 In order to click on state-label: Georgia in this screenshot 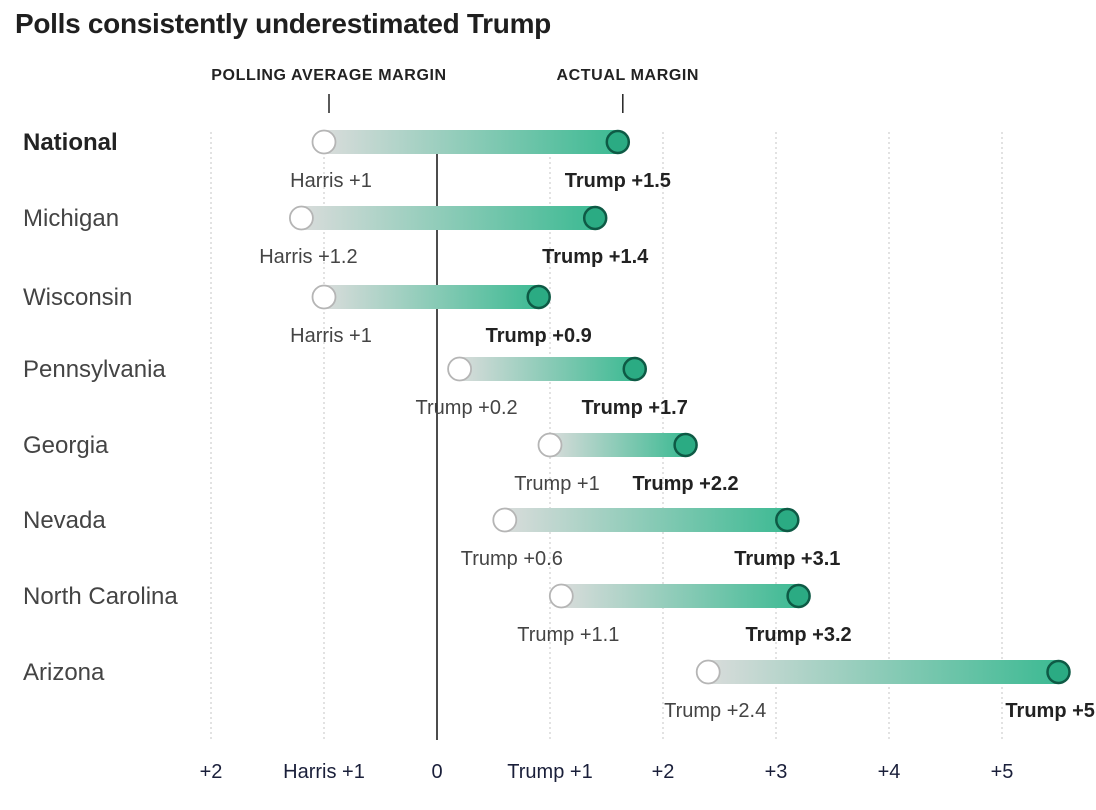, I will do `click(66, 445)`.